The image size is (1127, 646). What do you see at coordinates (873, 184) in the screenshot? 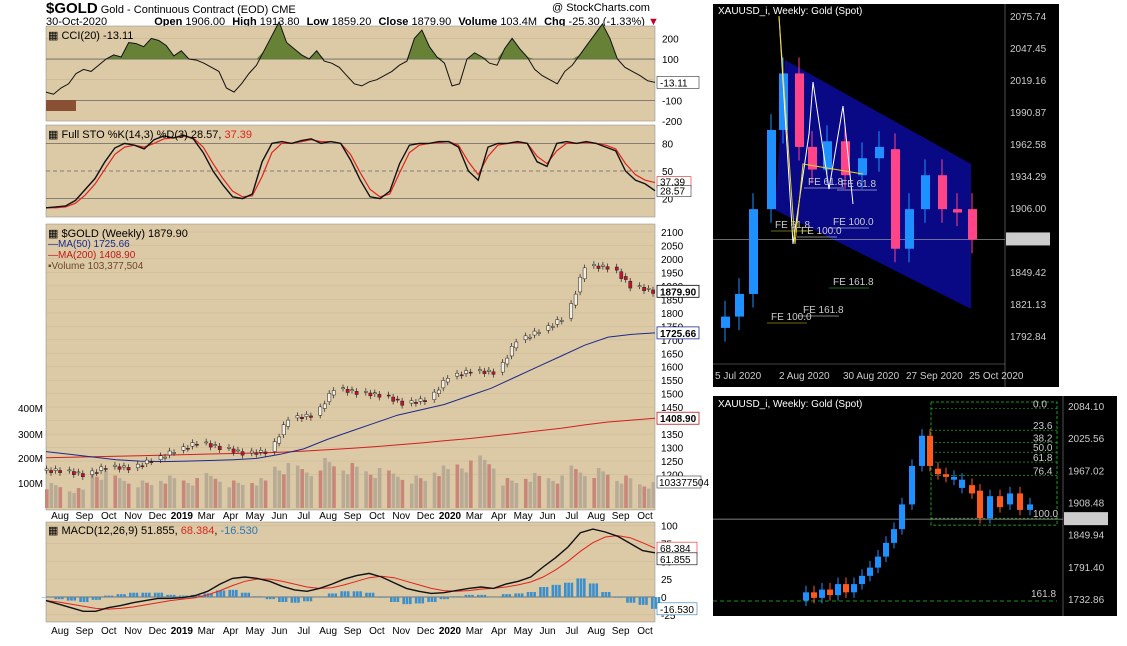
I see `mt-top-channel` at bounding box center [873, 184].